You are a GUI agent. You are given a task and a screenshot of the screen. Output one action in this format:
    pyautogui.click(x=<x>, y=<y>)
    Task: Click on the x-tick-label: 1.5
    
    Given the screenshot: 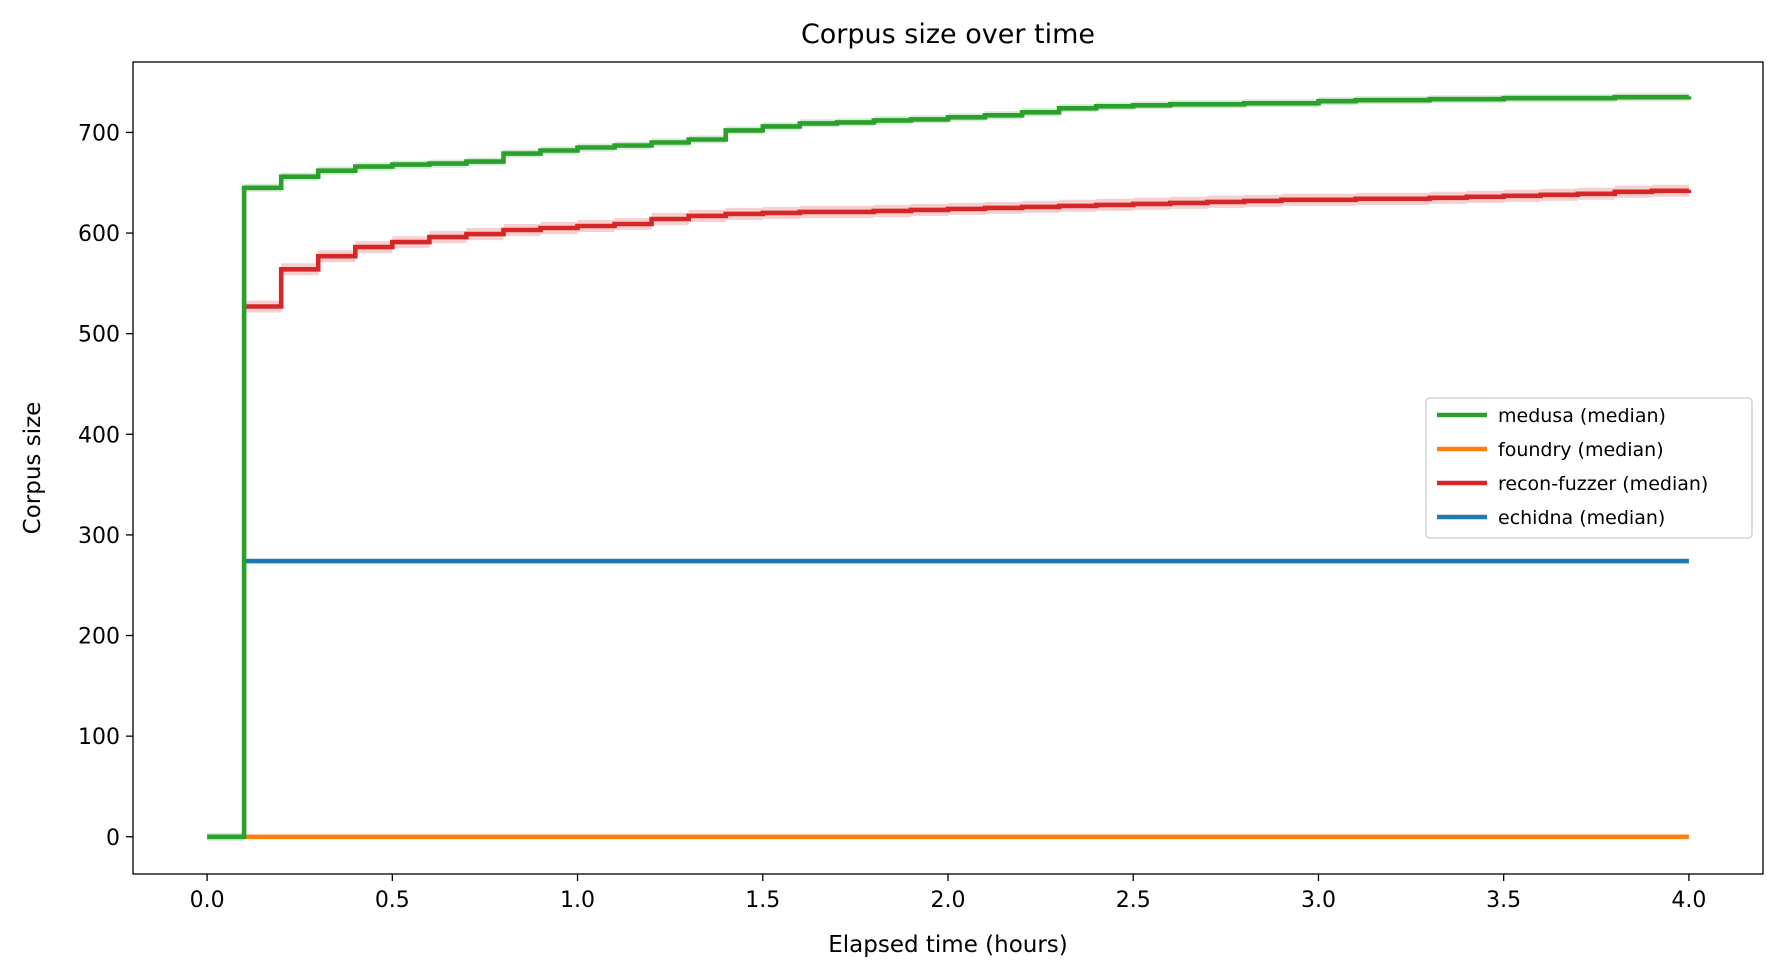 What is the action you would take?
    pyautogui.click(x=762, y=900)
    